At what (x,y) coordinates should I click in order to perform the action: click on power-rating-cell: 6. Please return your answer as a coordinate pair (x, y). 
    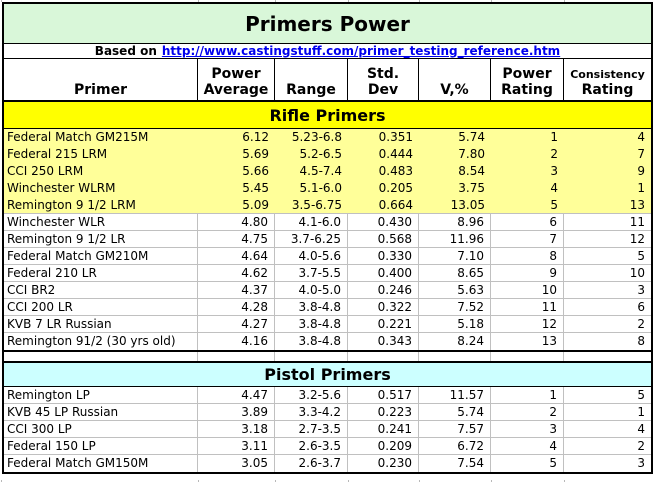
    Looking at the image, I should click on (527, 222).